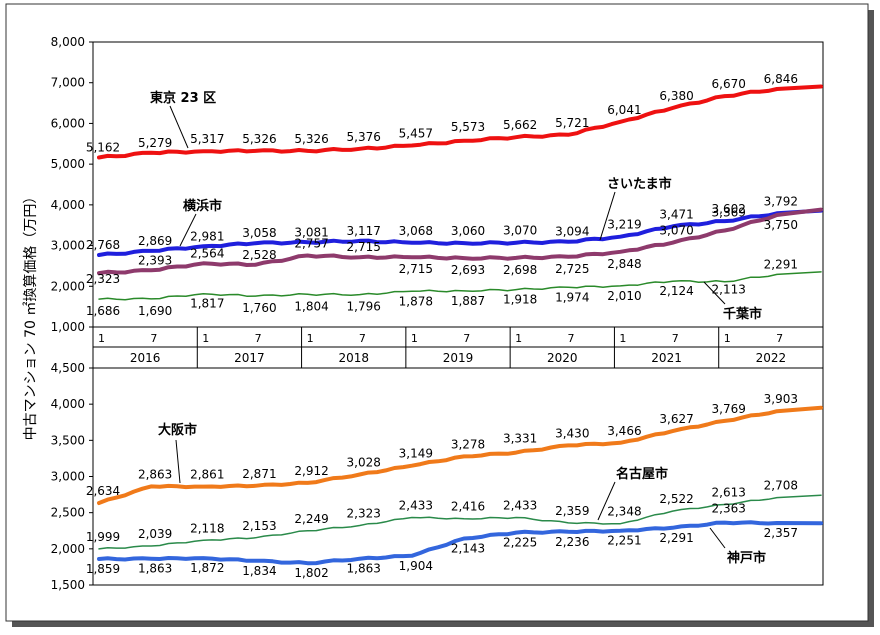 The width and height of the screenshot is (880, 635). What do you see at coordinates (468, 270) in the screenshot?
I see `data-label-saitama: 2,693` at bounding box center [468, 270].